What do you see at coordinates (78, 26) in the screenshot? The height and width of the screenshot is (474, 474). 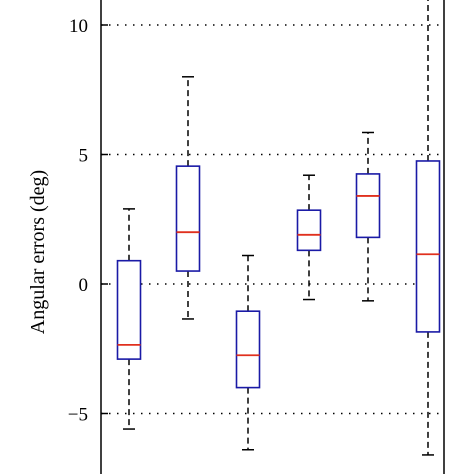 I see `y-tick-label-0: 10` at bounding box center [78, 26].